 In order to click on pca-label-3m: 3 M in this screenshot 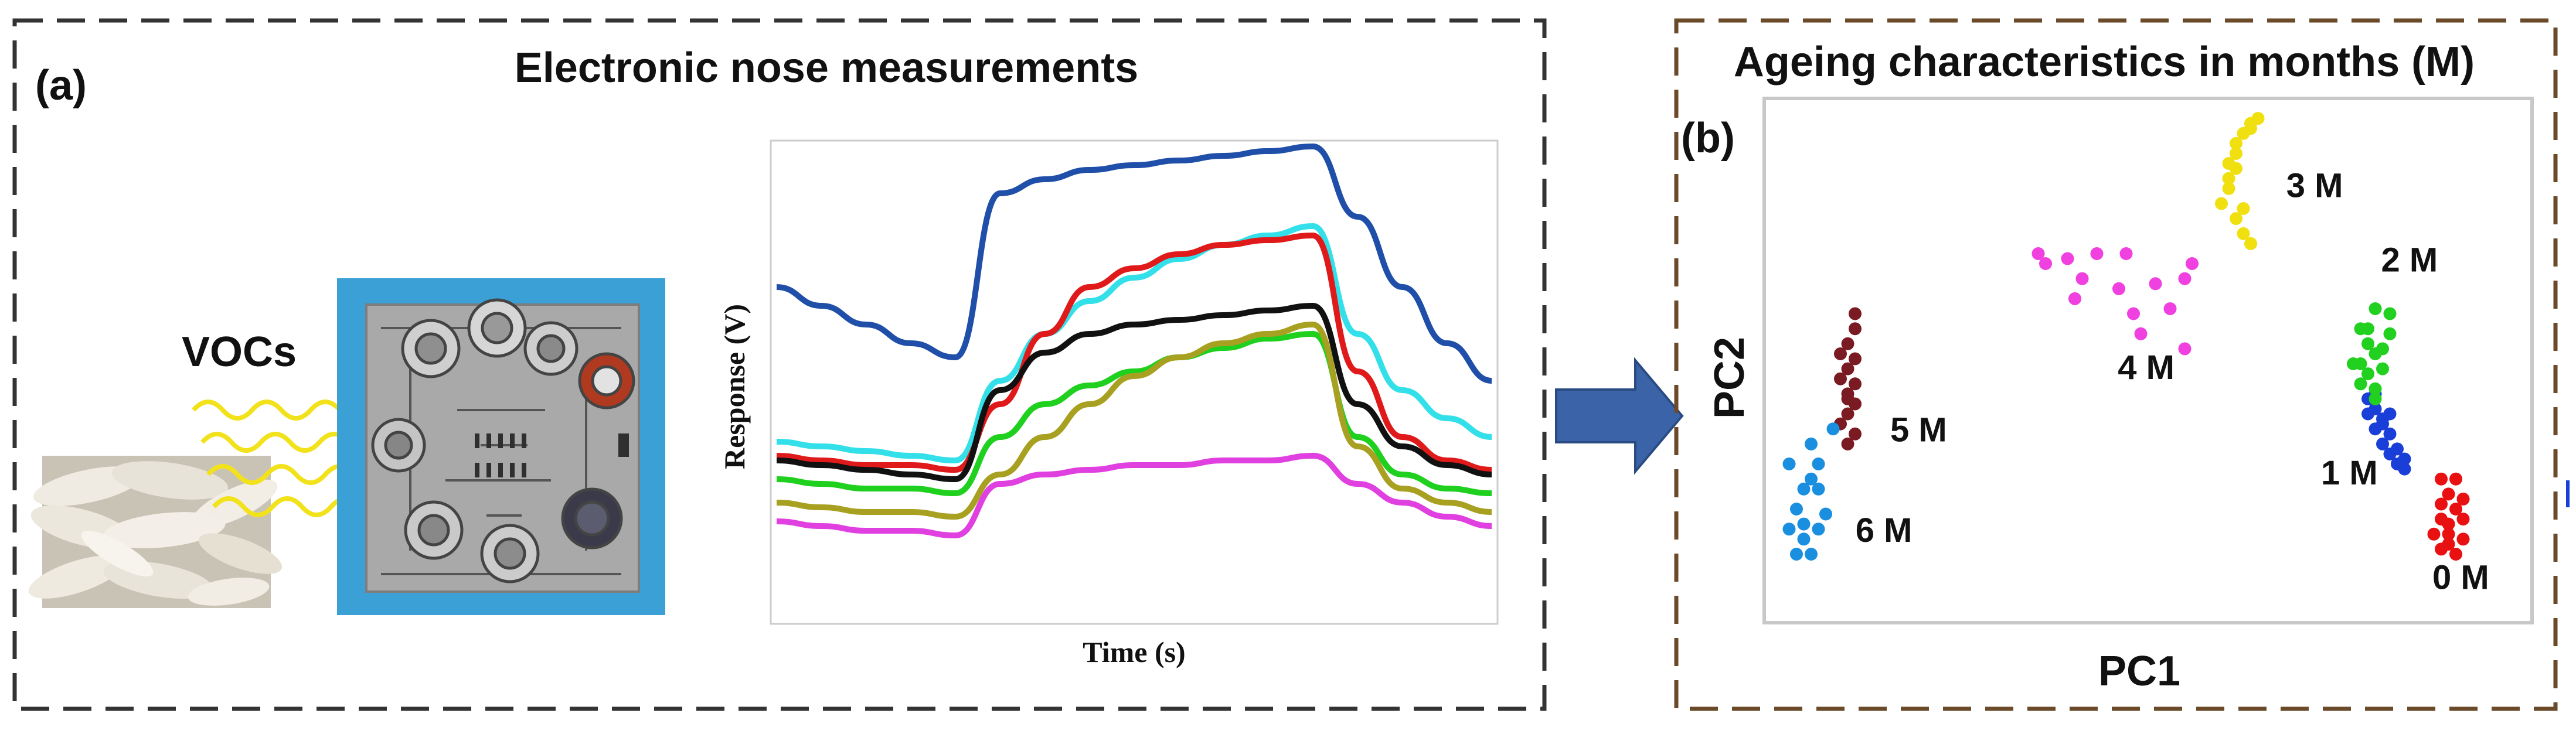, I will do `click(2314, 186)`.